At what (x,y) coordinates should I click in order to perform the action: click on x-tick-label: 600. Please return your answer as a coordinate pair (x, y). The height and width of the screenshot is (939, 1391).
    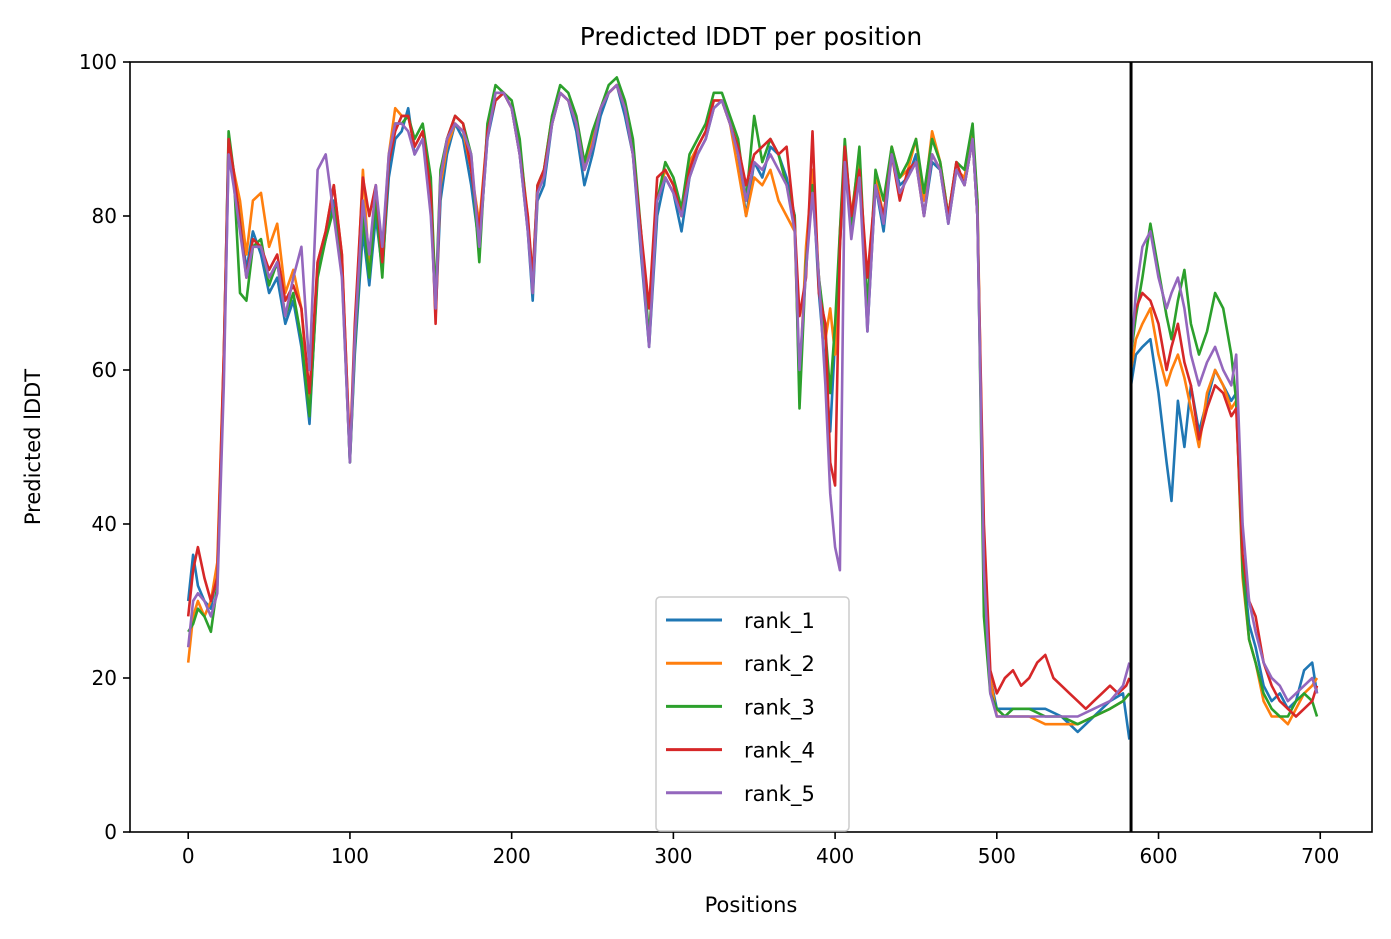
    Looking at the image, I should click on (1158, 856).